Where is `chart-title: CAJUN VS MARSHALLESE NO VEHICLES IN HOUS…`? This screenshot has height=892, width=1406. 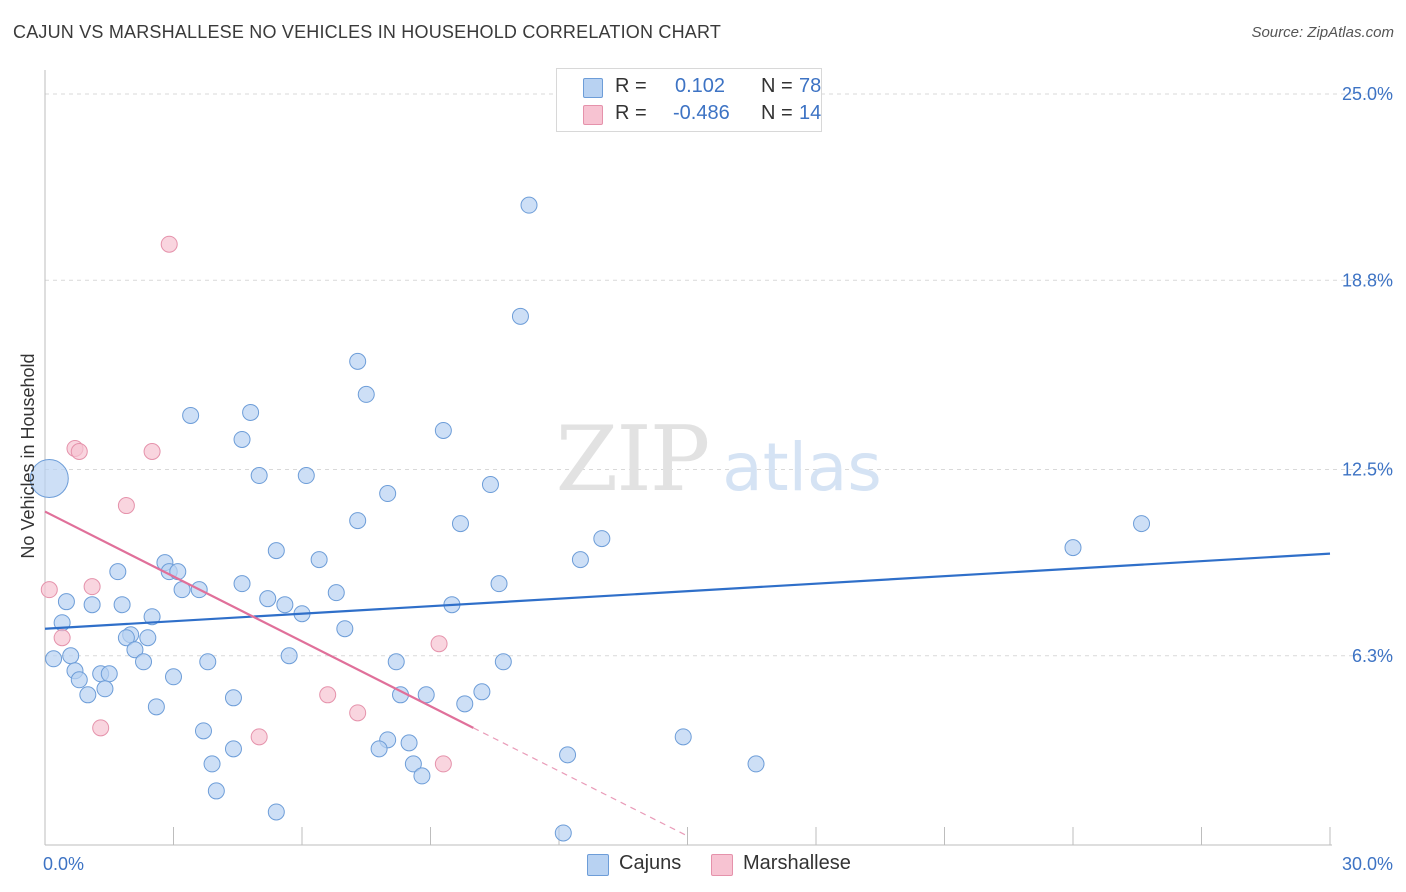
chart-title: CAJUN VS MARSHALLESE NO VEHICLES IN HOUS… is located at coordinates (367, 32).